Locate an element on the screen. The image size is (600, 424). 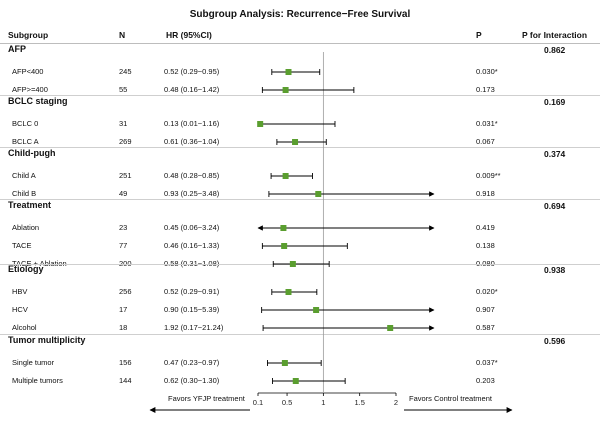
row-hr-ci: 0.46 (0.16−1.33) is located at coordinates (192, 245).